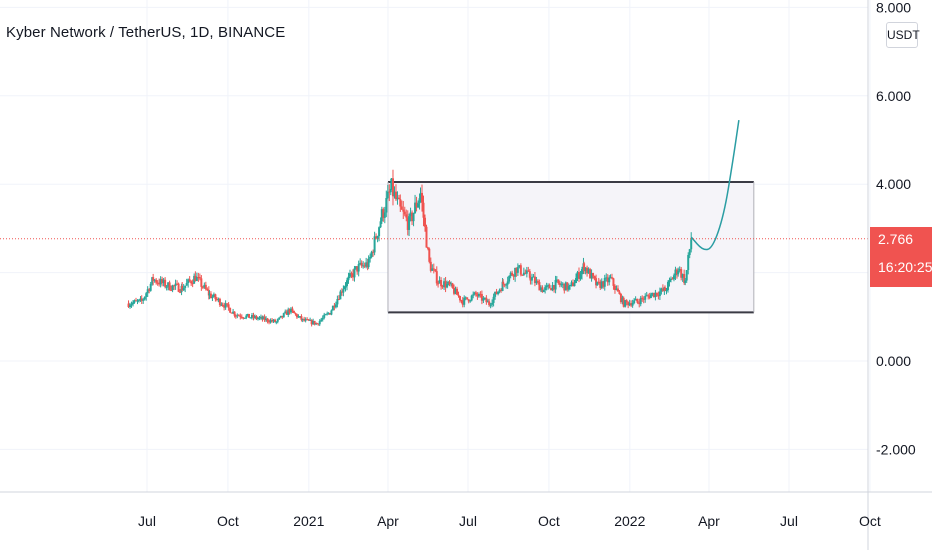 The height and width of the screenshot is (550, 932). What do you see at coordinates (146, 32) in the screenshot?
I see `chart-title: Kyber Network / TetherUS, 1D, BINANCE` at bounding box center [146, 32].